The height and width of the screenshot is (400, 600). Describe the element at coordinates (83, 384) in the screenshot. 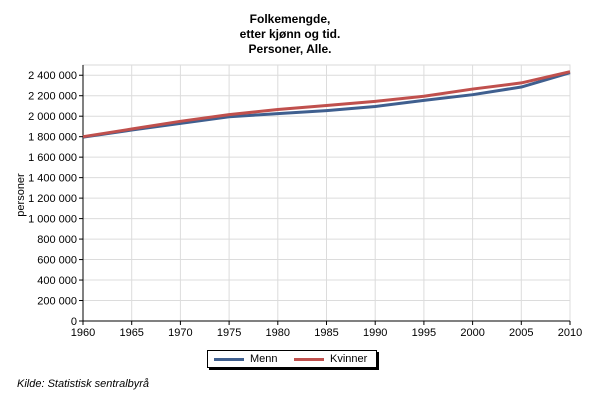

I see `source-note: Kilde: Statistisk sentralbyrå` at that location.